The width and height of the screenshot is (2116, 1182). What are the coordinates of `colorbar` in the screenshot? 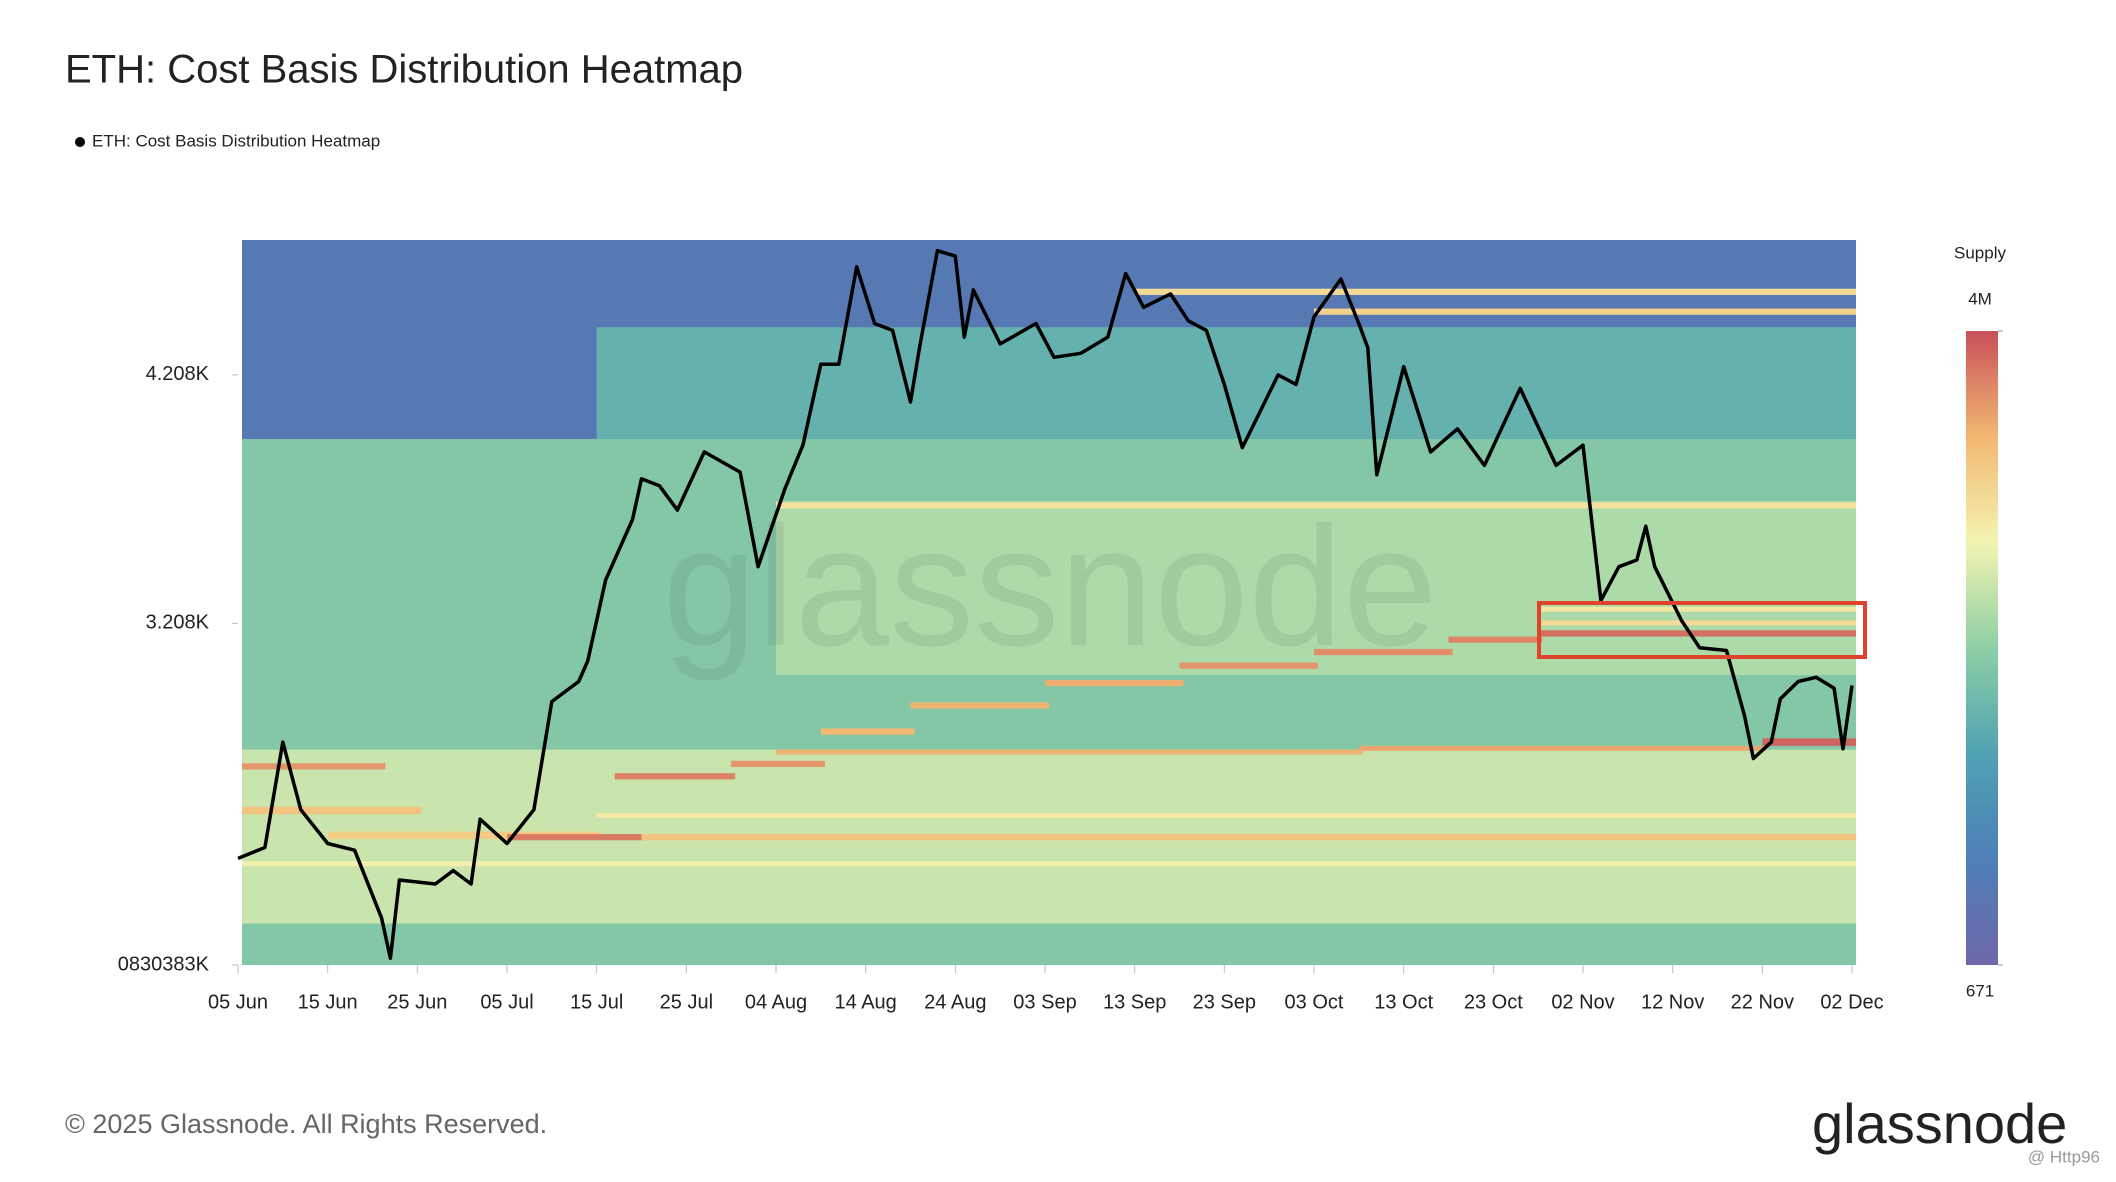 It's located at (1982, 648).